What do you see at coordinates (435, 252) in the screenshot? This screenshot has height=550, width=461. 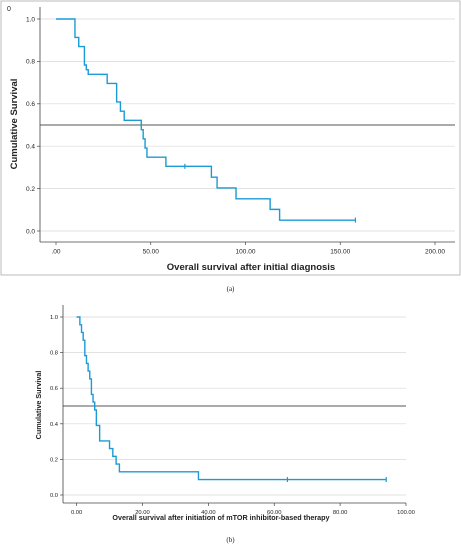 I see `x-tick-label: 200.00` at bounding box center [435, 252].